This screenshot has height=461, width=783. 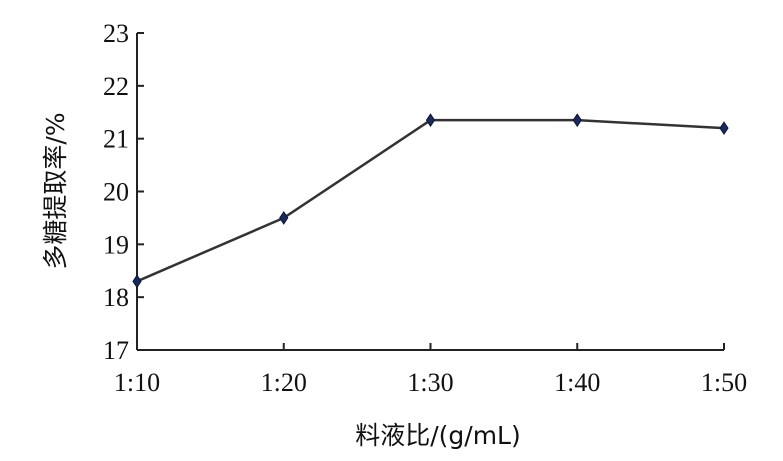 What do you see at coordinates (116, 244) in the screenshot?
I see `y-tick-label: 19` at bounding box center [116, 244].